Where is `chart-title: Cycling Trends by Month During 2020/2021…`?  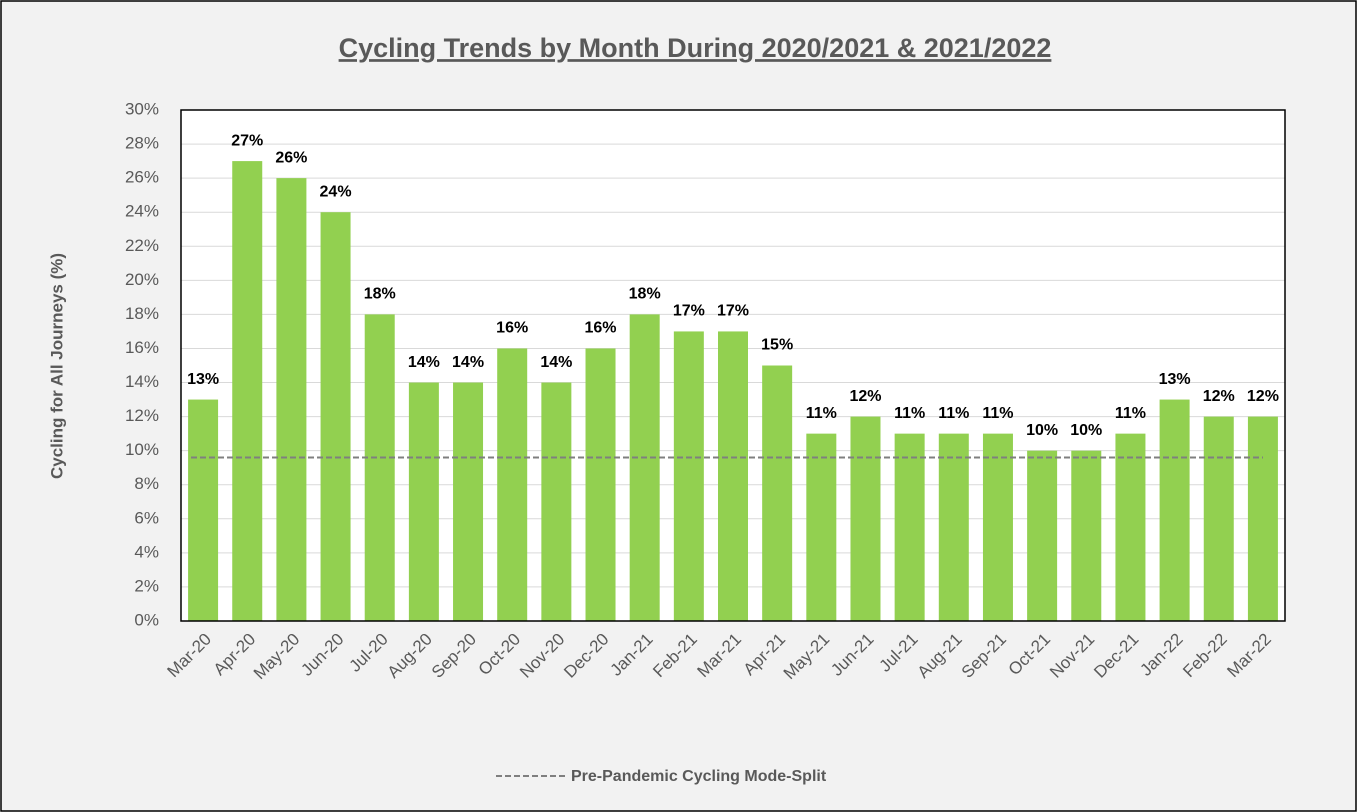 chart-title: Cycling Trends by Month During 2020/2021… is located at coordinates (695, 48).